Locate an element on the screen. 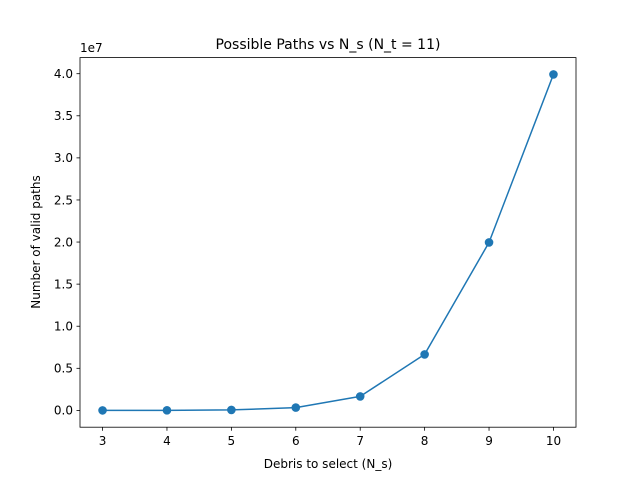 The width and height of the screenshot is (640, 480). x-axis-label: Debris to select (N_s) is located at coordinates (328, 464).